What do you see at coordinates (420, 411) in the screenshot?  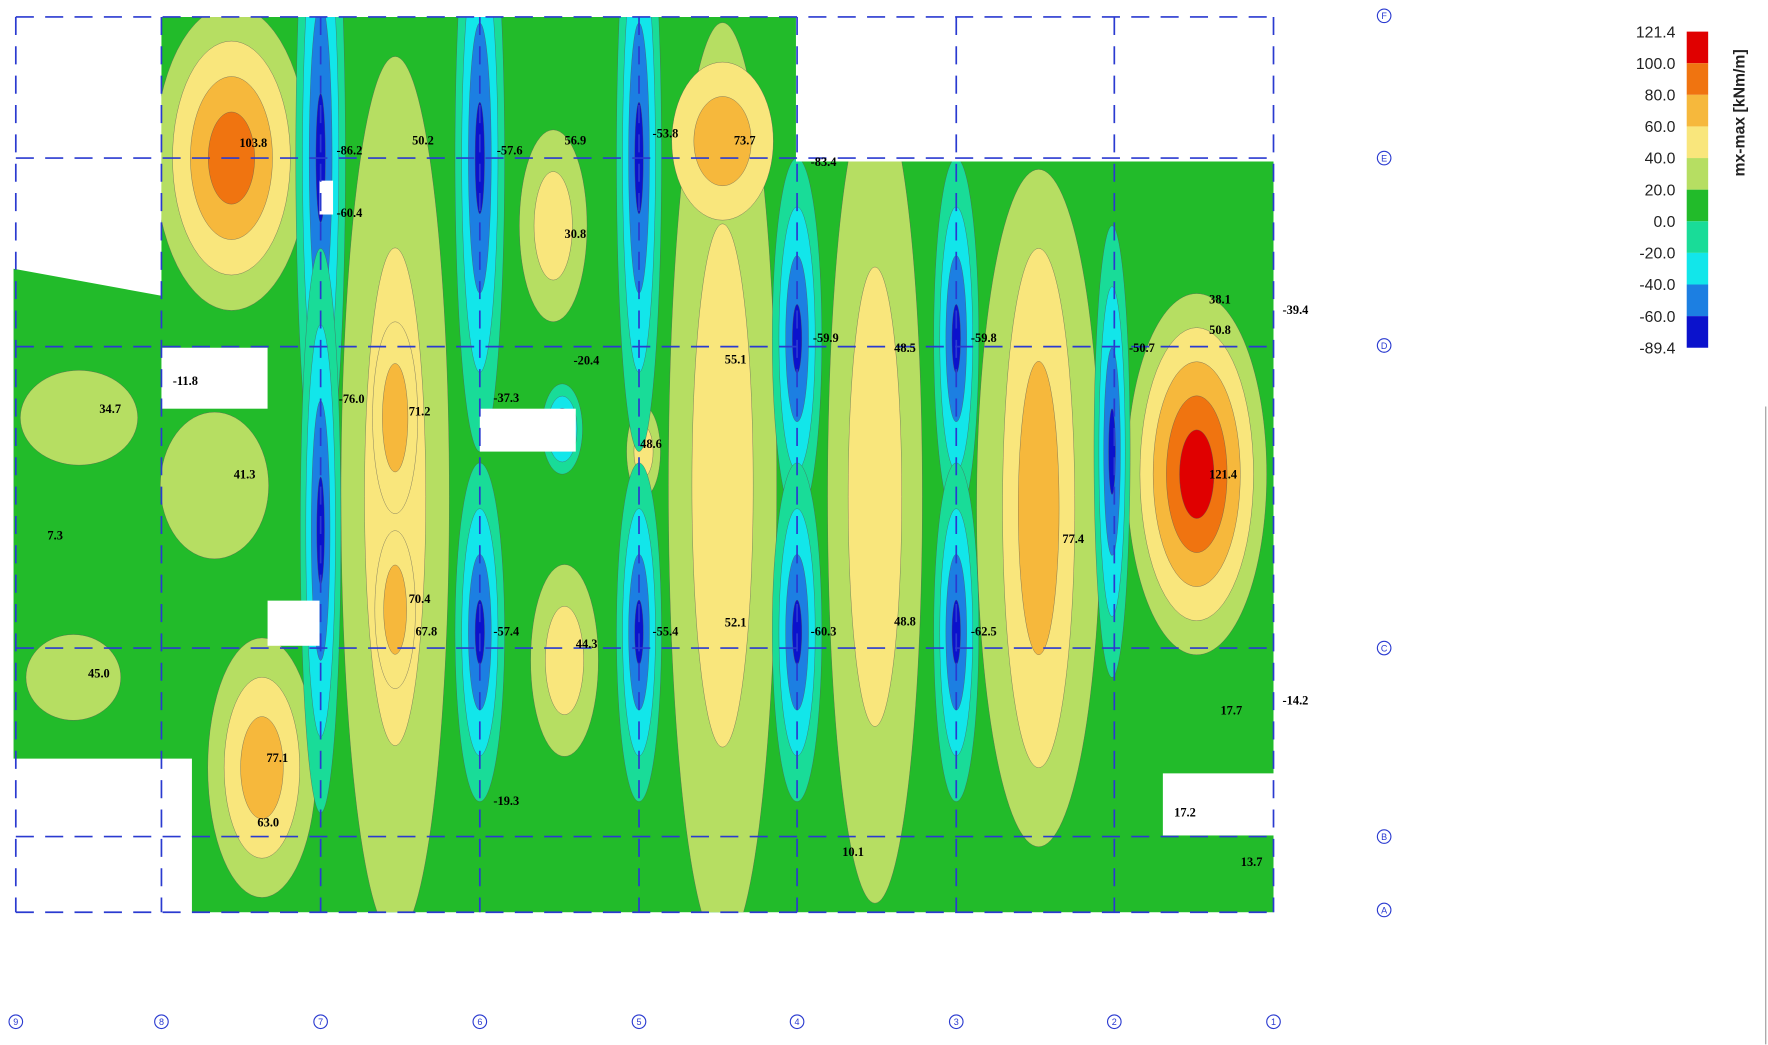 I see `value-label: 71.2` at bounding box center [420, 411].